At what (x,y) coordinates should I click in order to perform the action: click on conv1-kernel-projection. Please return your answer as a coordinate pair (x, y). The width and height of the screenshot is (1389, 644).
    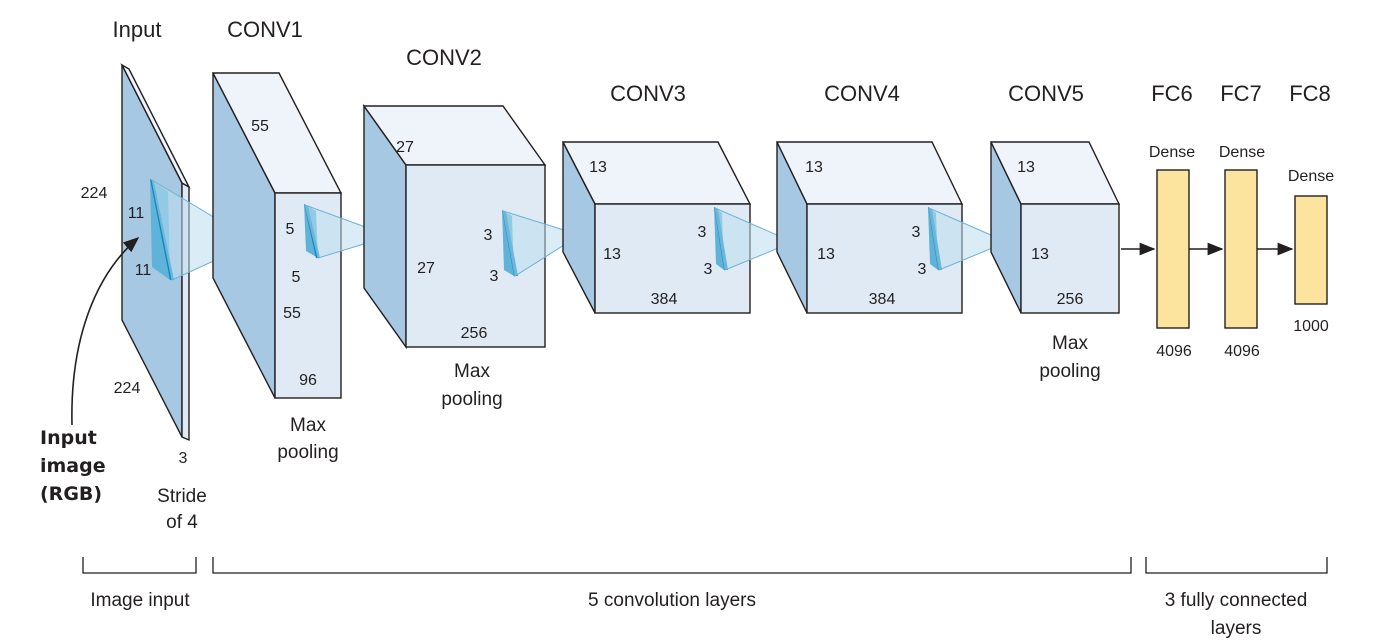
    Looking at the image, I should click on (348, 231).